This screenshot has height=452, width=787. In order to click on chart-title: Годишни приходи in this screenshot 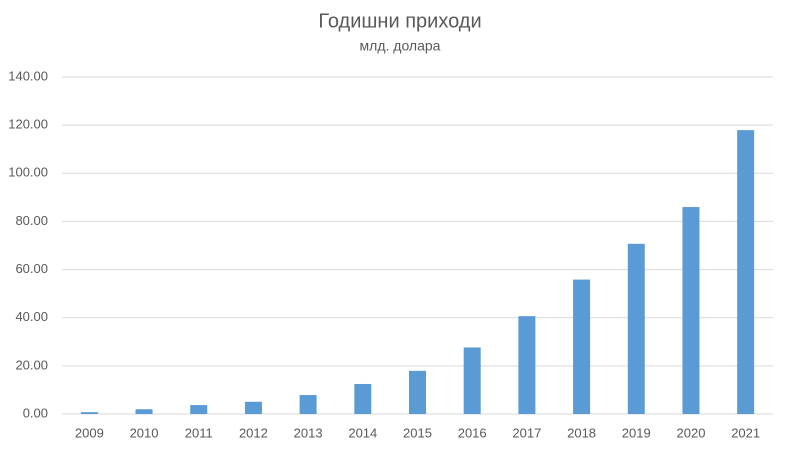, I will do `click(399, 21)`.